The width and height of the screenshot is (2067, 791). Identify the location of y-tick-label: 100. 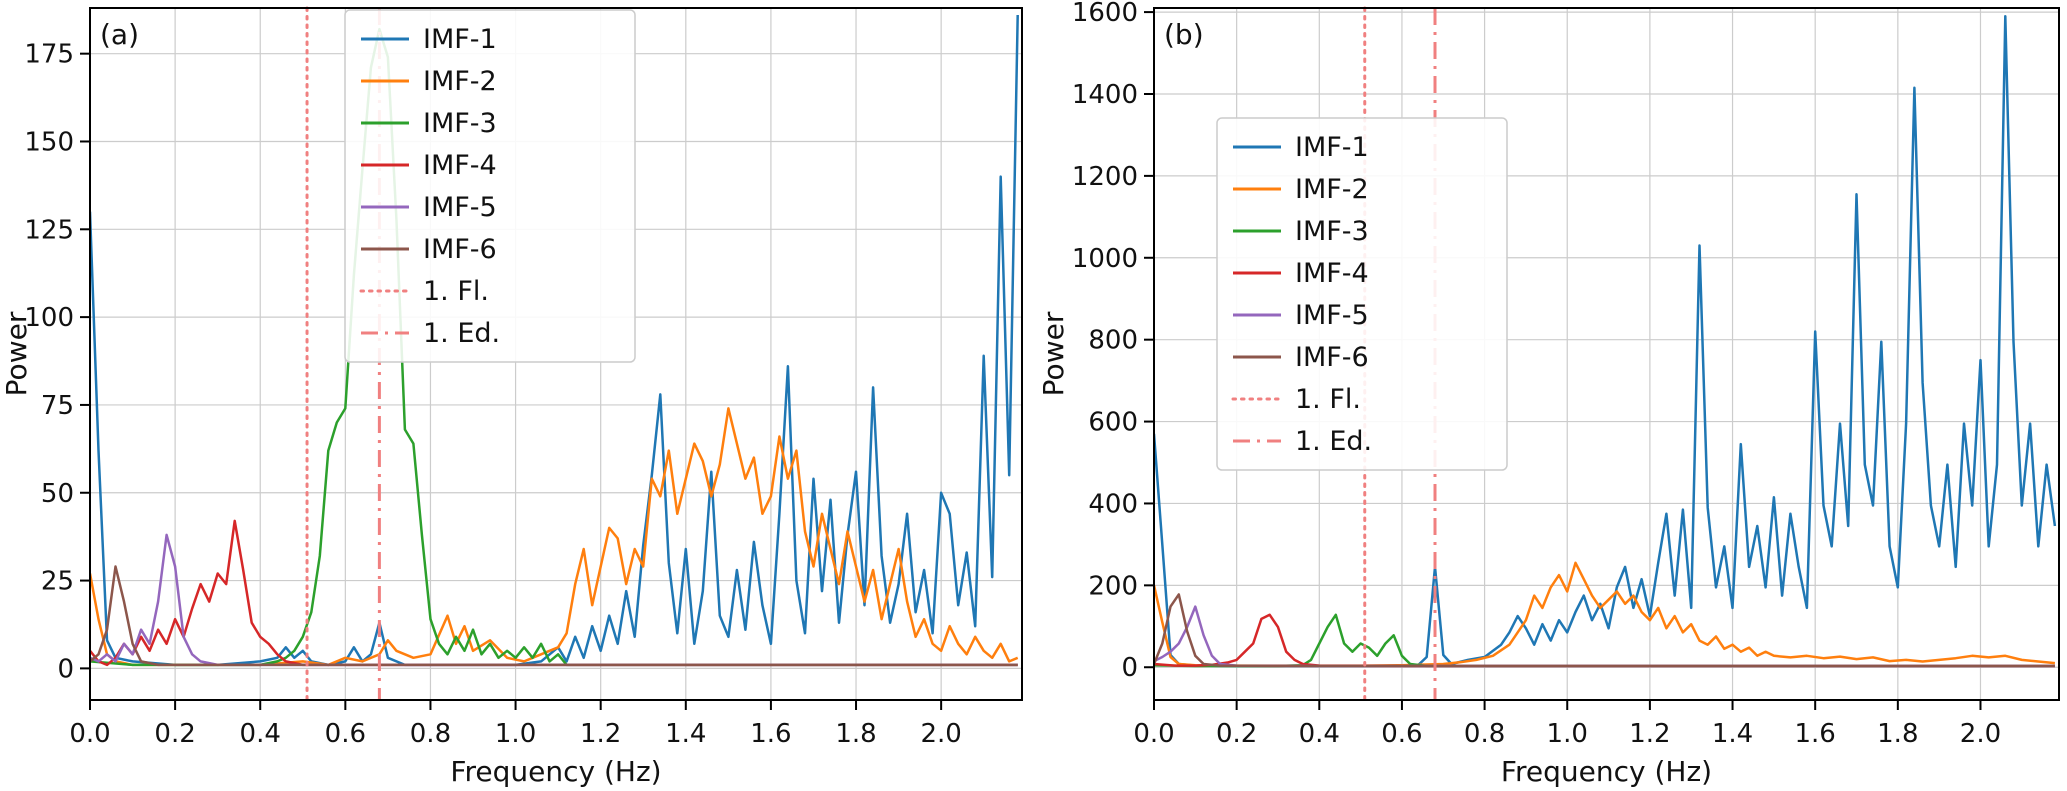
(49, 318).